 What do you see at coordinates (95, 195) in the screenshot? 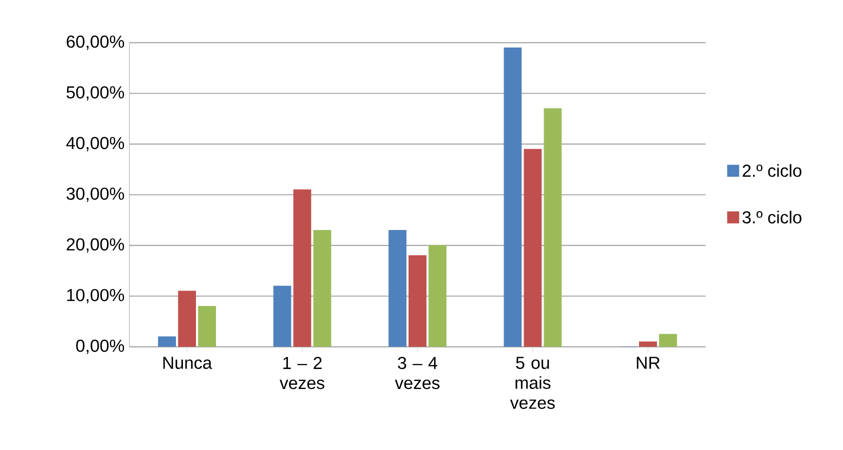
I see `y-tick-label: 30,00%` at bounding box center [95, 195].